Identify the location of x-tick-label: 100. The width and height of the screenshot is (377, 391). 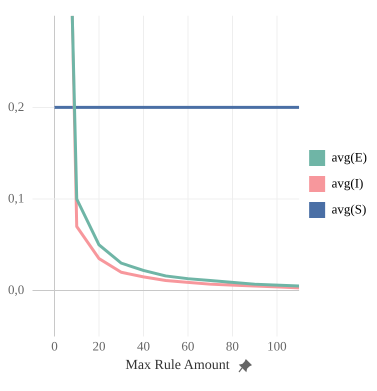
(277, 346).